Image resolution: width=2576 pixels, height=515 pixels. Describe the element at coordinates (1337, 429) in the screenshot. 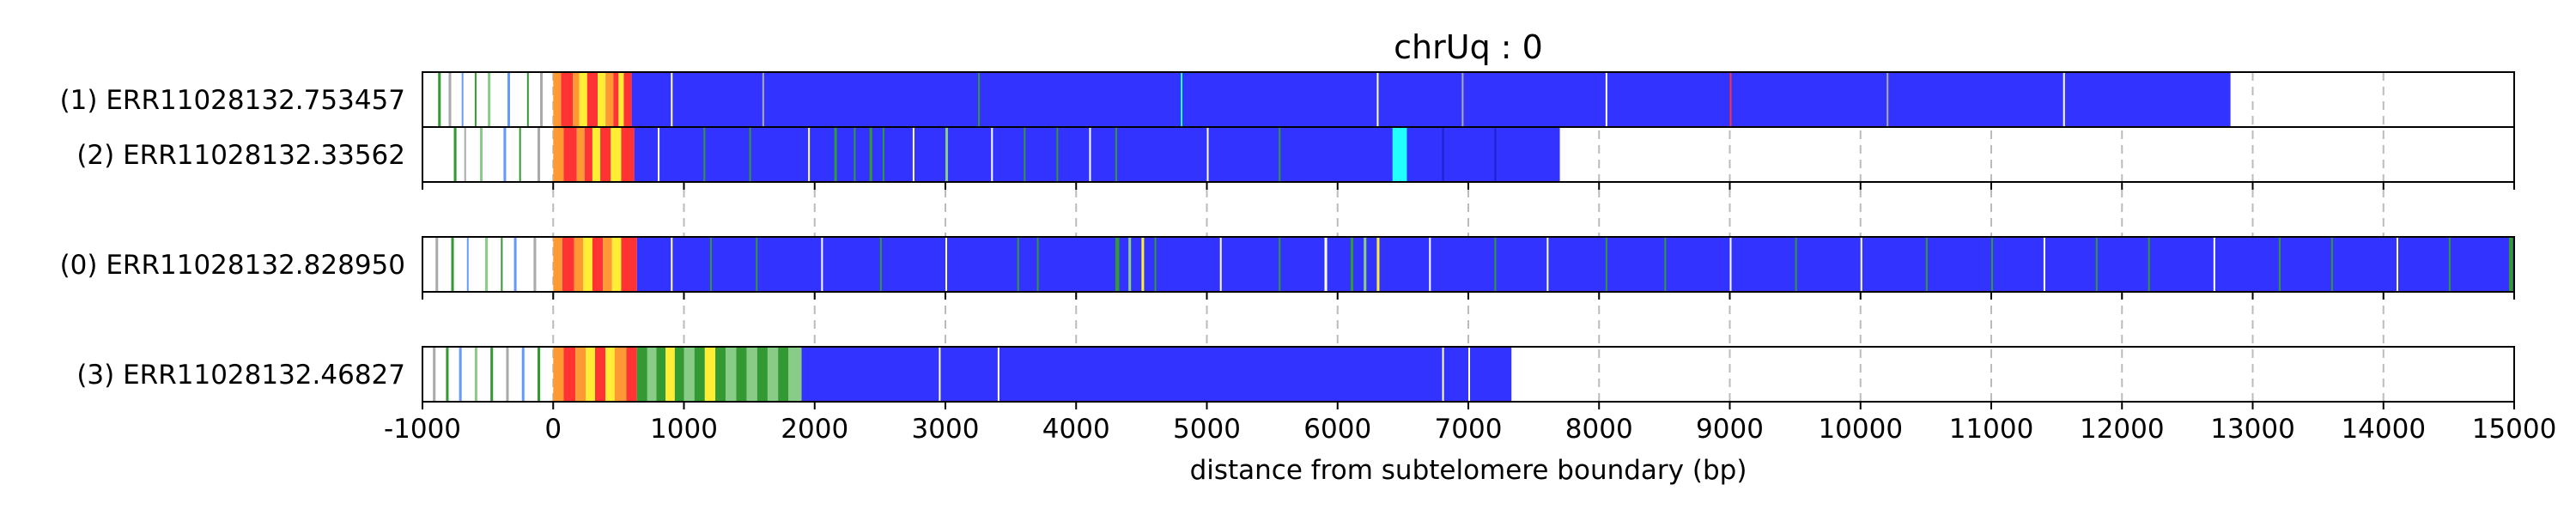

I see `x-tick-label: 6000` at that location.